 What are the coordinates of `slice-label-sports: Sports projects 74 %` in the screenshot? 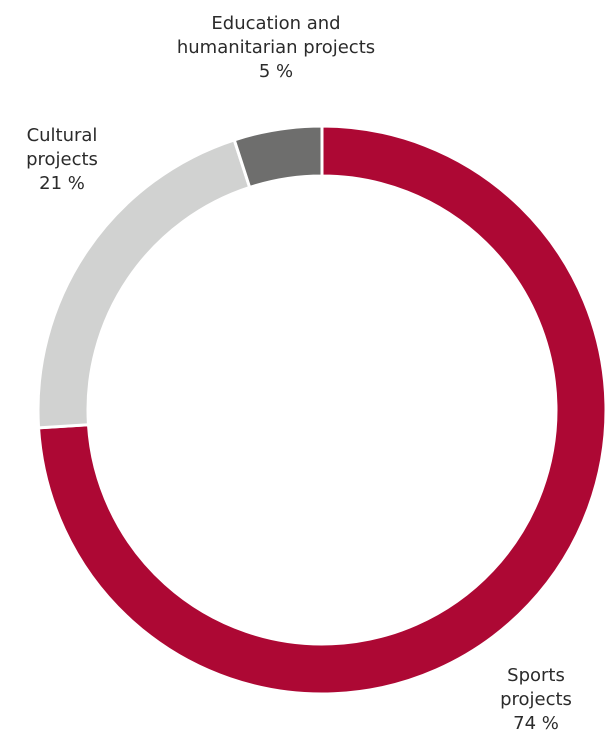 It's located at (536, 700).